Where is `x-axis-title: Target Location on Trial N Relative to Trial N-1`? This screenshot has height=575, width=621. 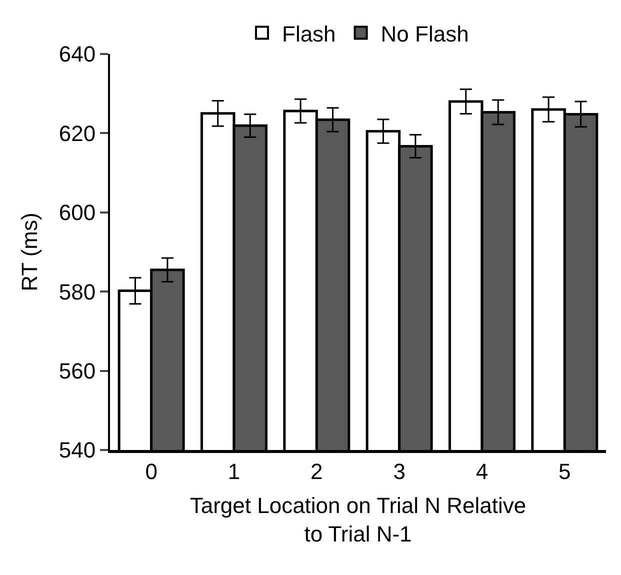 x-axis-title: Target Location on Trial N Relative to Trial N-1 is located at coordinates (358, 520).